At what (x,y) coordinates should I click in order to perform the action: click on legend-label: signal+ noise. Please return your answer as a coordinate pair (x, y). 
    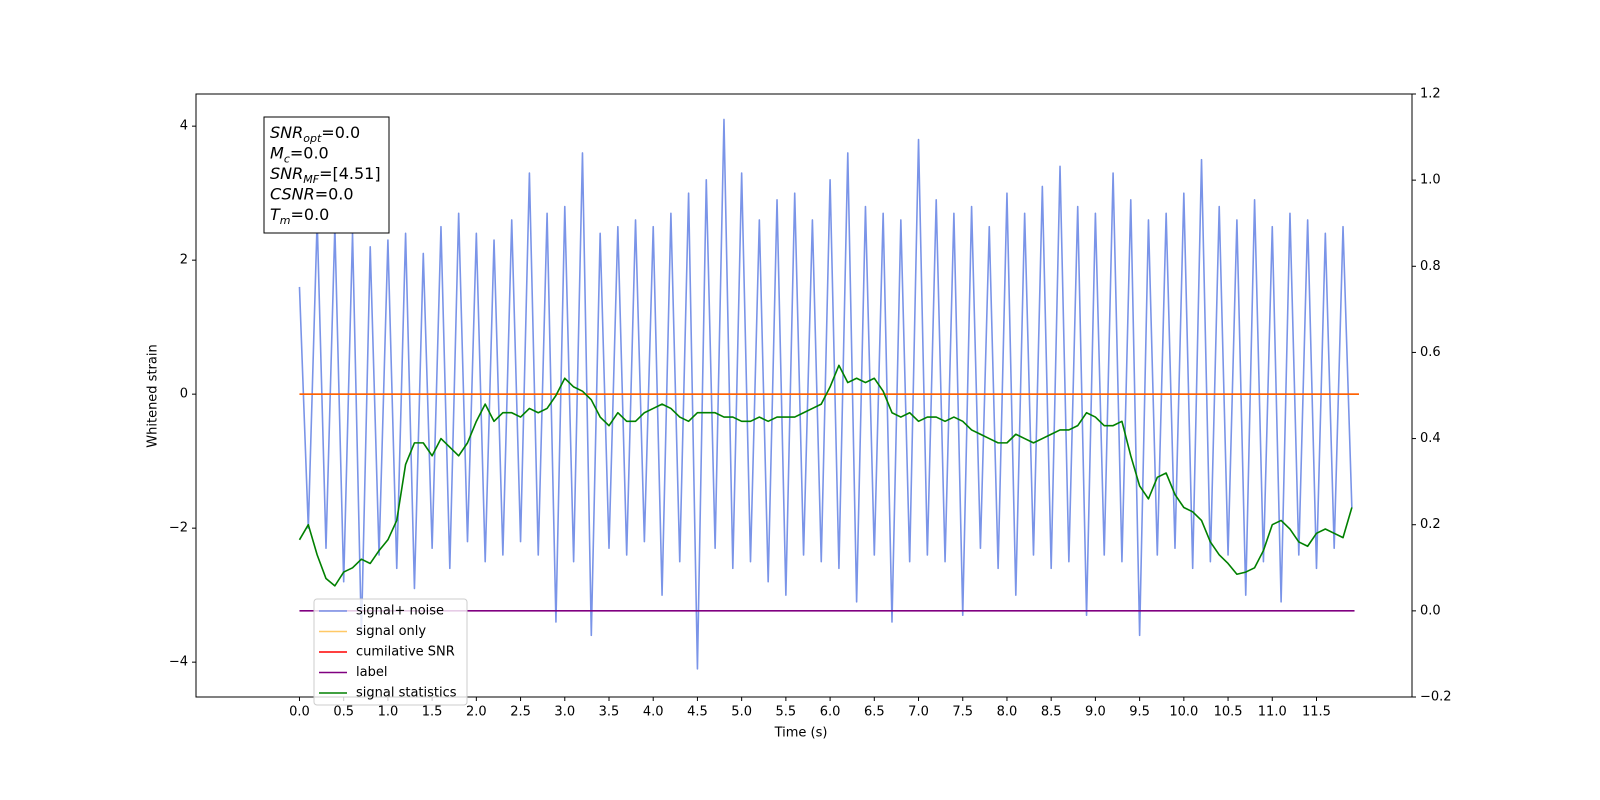
    Looking at the image, I should click on (400, 611).